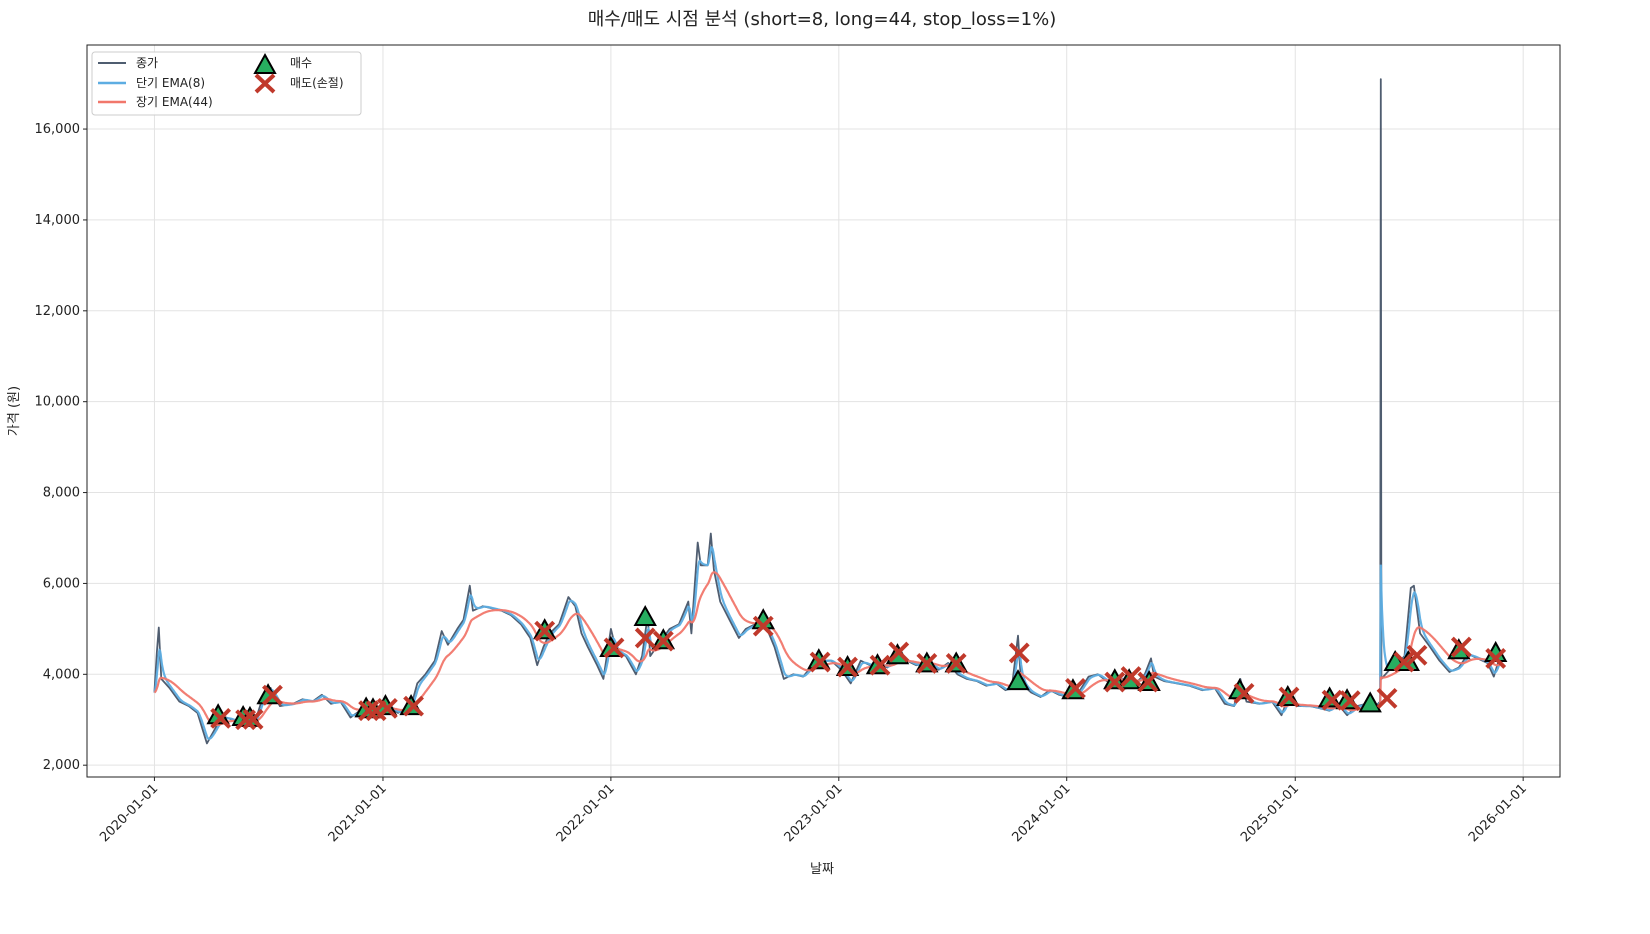 The height and width of the screenshot is (934, 1650). I want to click on x-tick-label: 2025-01-01, so click(1270, 813).